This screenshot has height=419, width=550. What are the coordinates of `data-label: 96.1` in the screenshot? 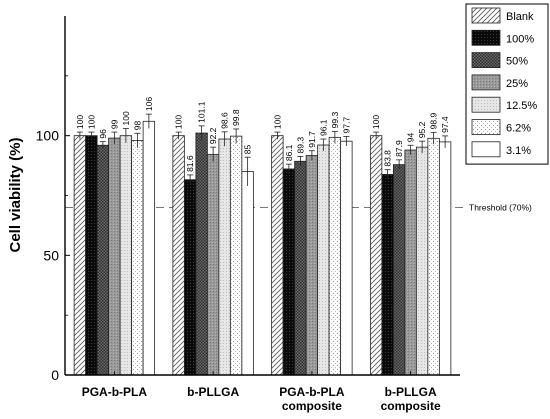 It's located at (323, 127).